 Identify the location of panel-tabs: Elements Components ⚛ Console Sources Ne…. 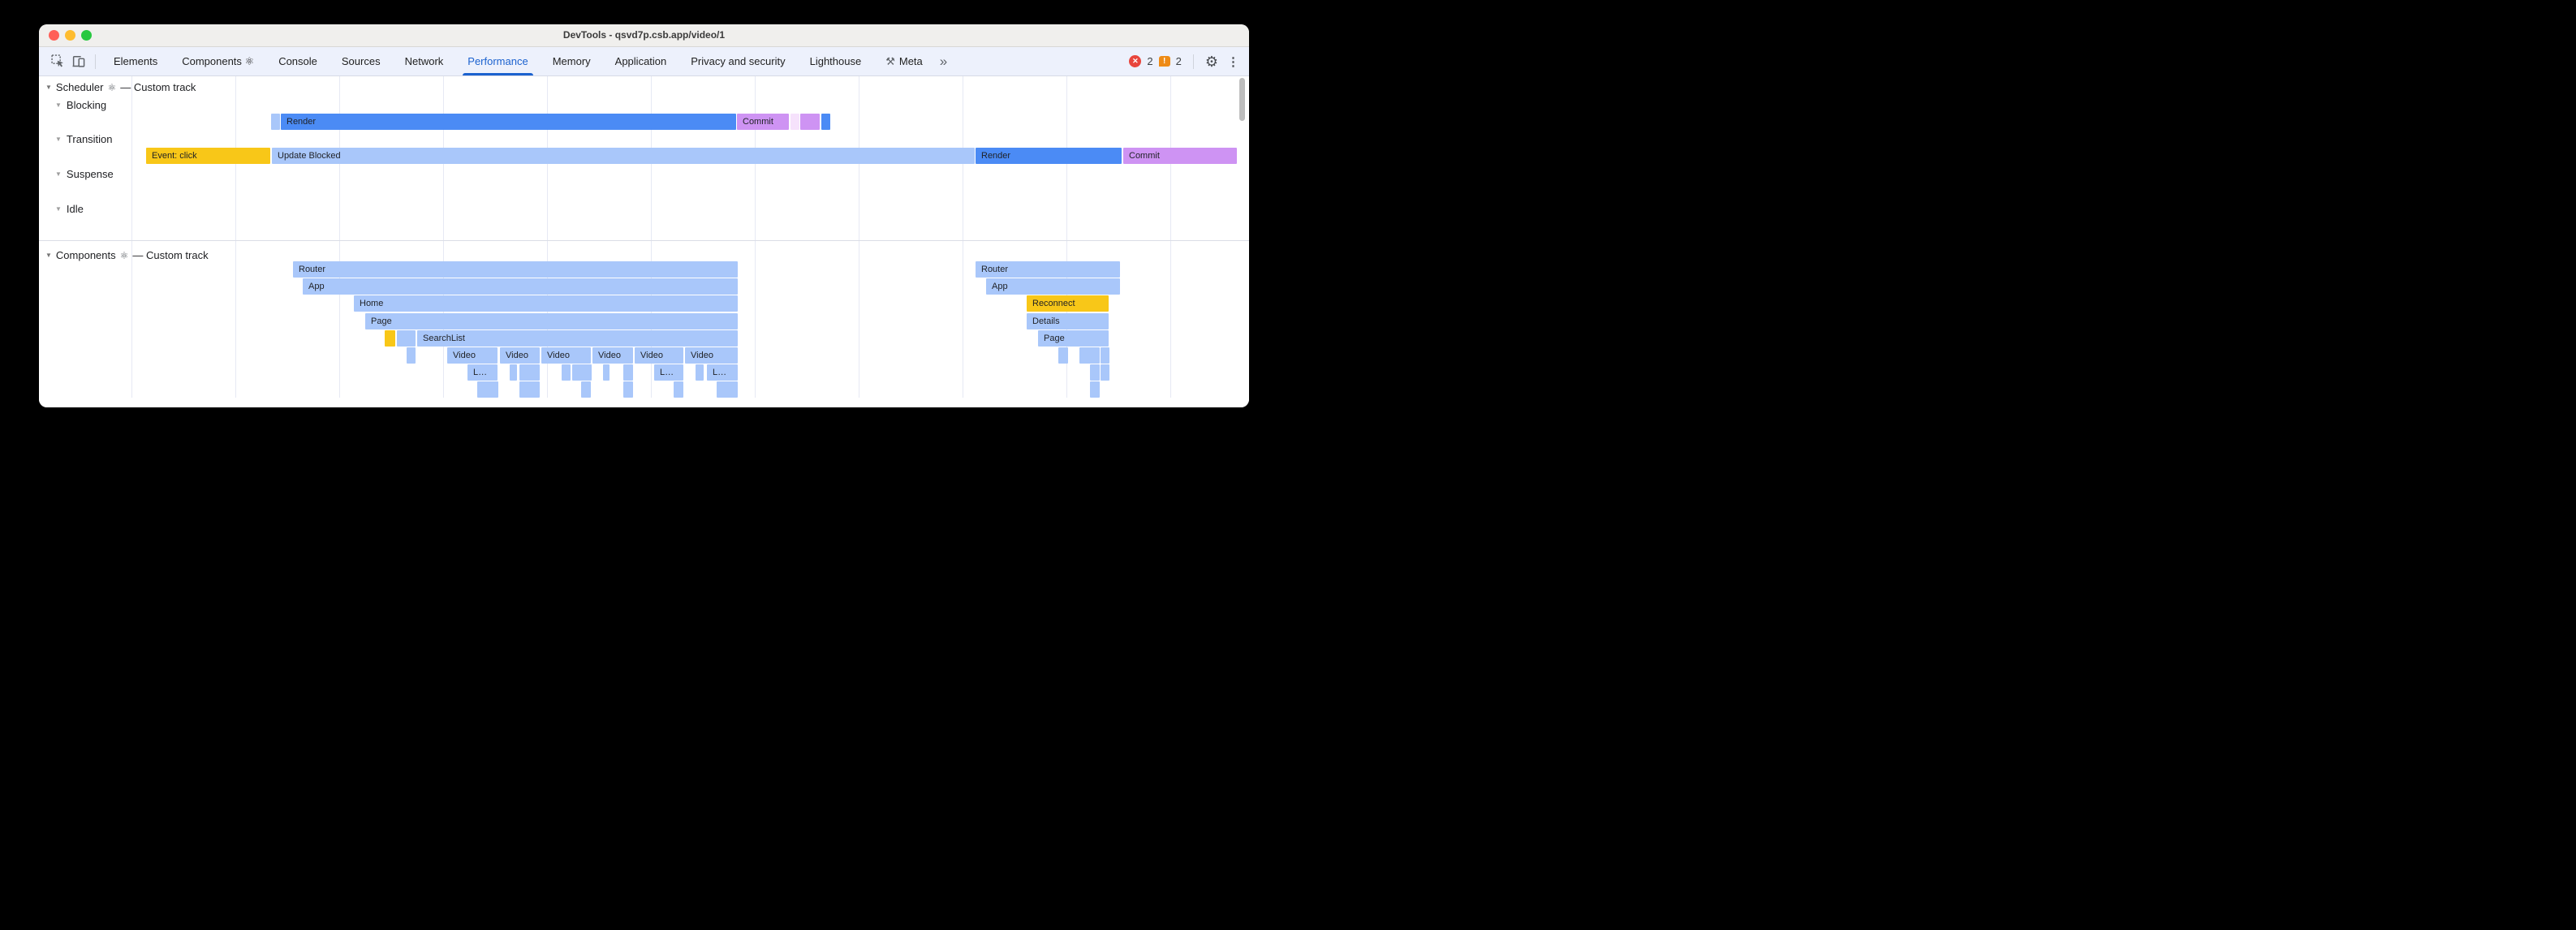
(518, 61).